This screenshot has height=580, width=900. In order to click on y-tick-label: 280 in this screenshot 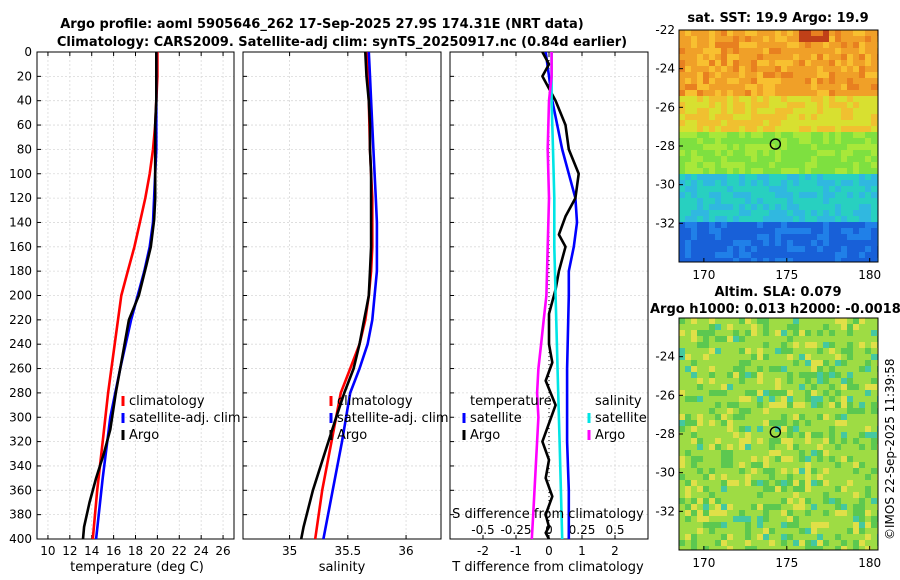, I will do `click(20, 393)`.